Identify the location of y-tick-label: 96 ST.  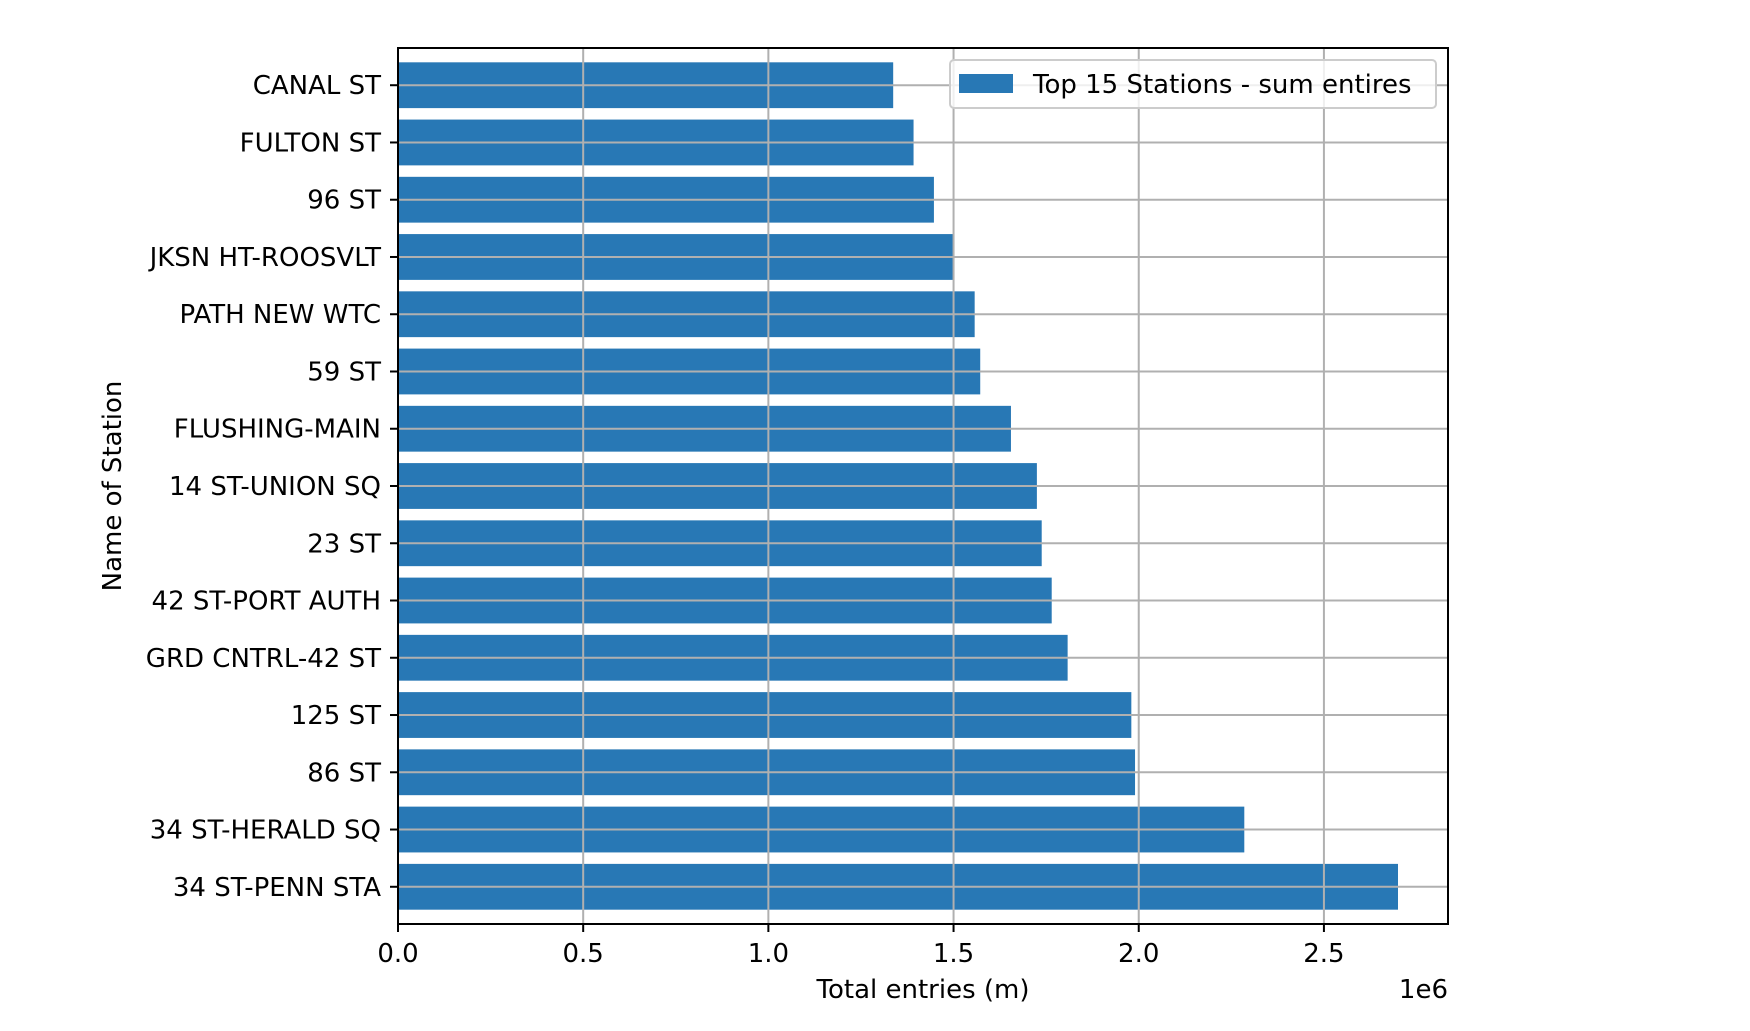
(344, 201).